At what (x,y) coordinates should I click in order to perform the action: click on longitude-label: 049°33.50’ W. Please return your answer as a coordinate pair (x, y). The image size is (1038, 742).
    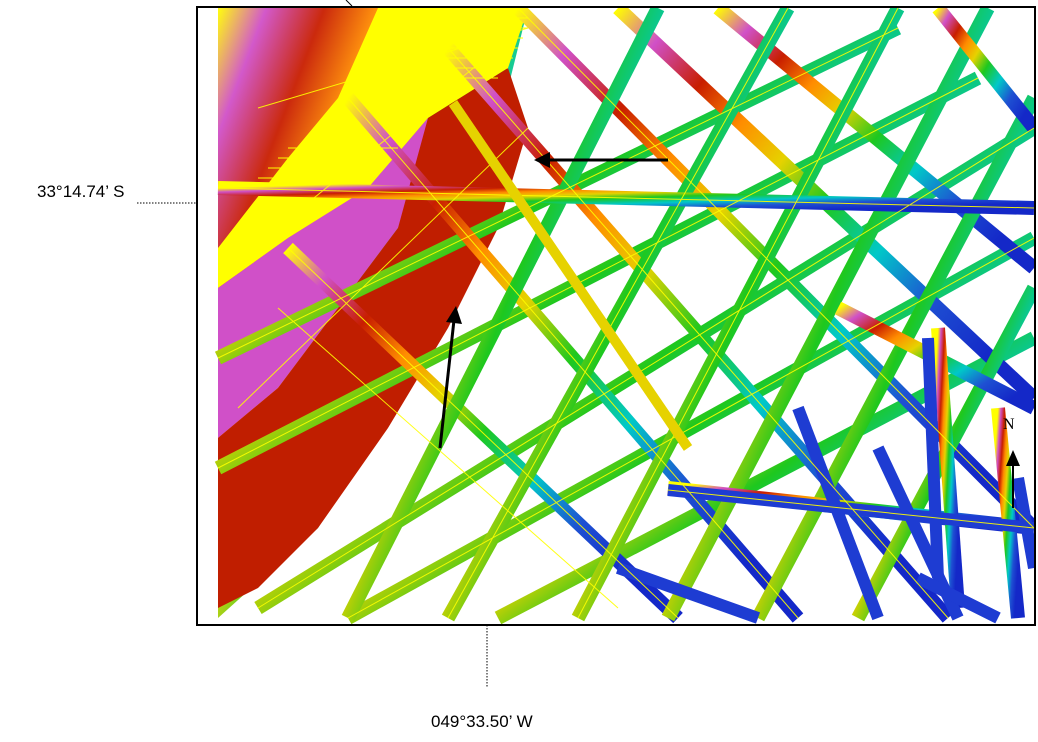
    Looking at the image, I should click on (482, 721).